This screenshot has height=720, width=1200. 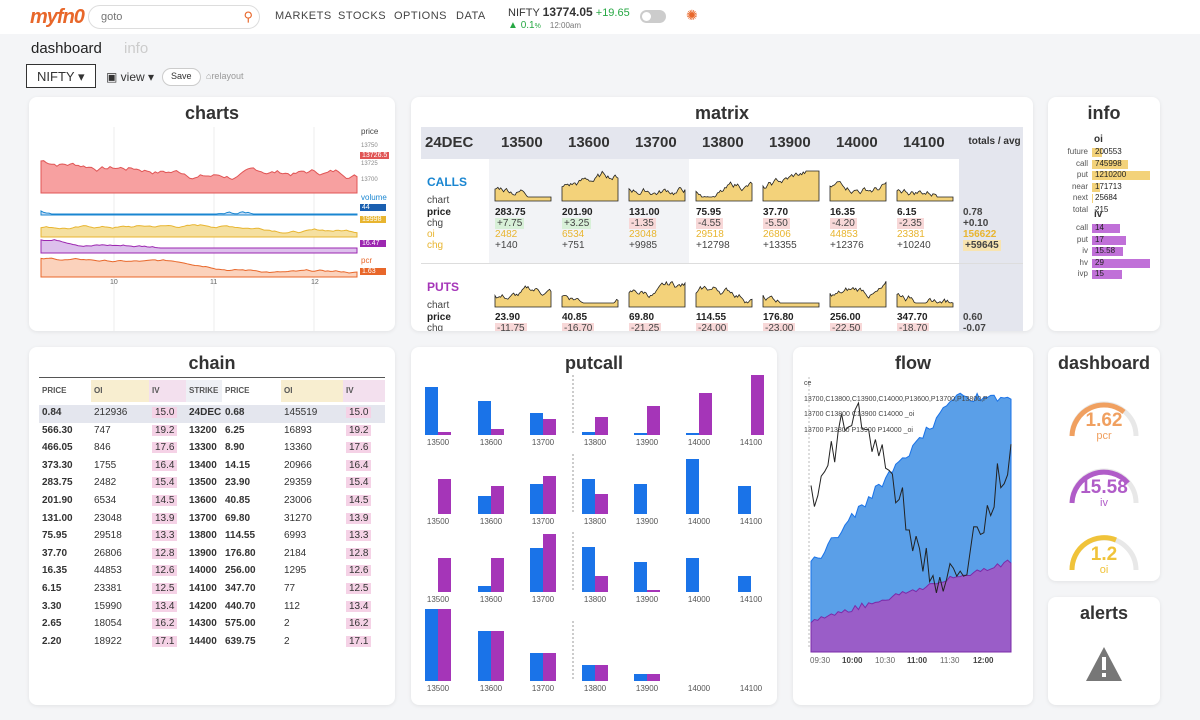 What do you see at coordinates (212, 449) in the screenshot?
I see `chain-row: 466.05 846 17.6 13300 8.90 13360 17.6` at bounding box center [212, 449].